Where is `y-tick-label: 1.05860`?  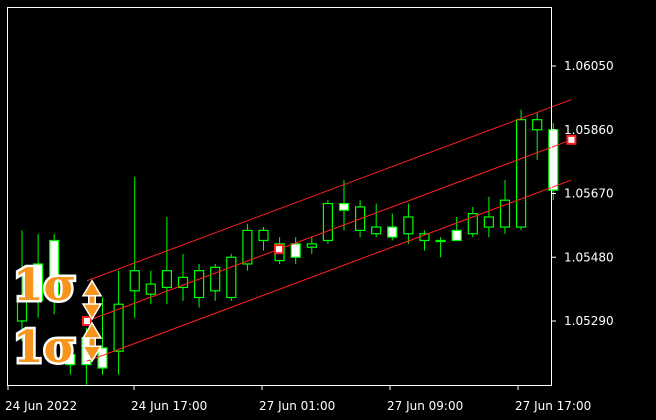 y-tick-label: 1.05860 is located at coordinates (589, 130).